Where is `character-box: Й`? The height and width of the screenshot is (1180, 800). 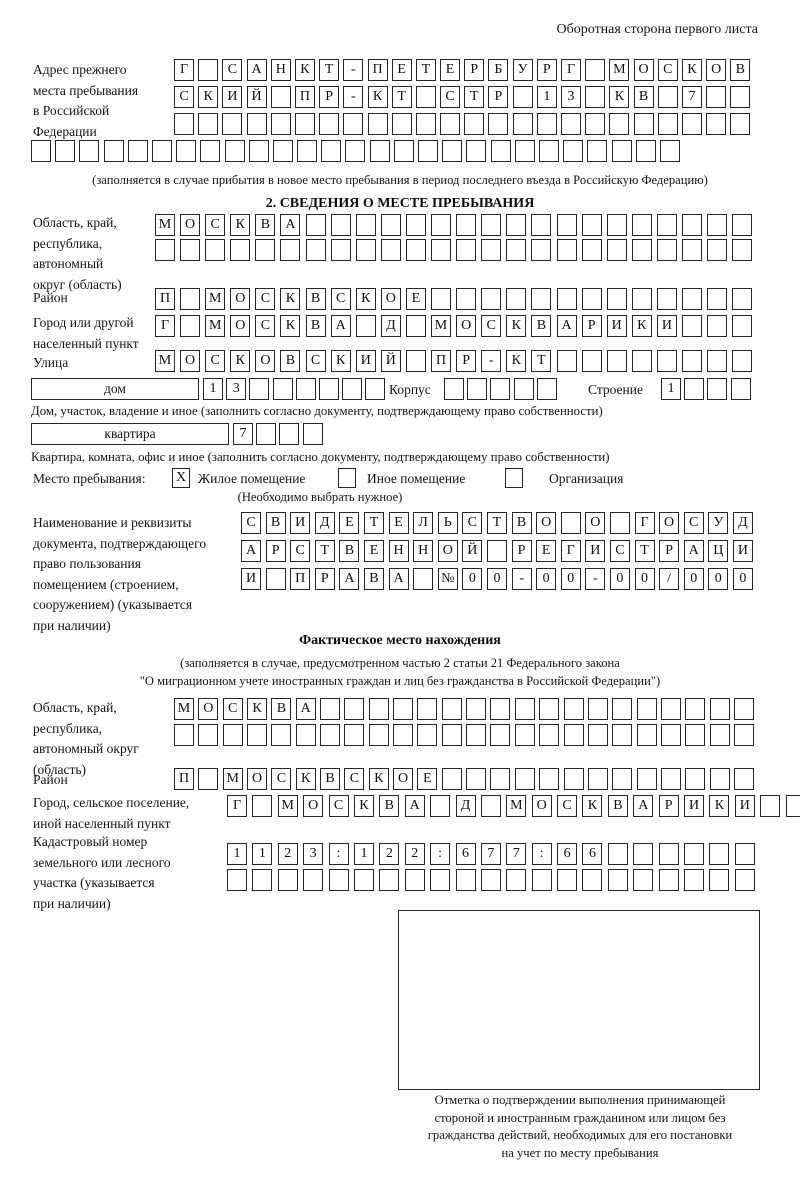
character-box: Й is located at coordinates (390, 361).